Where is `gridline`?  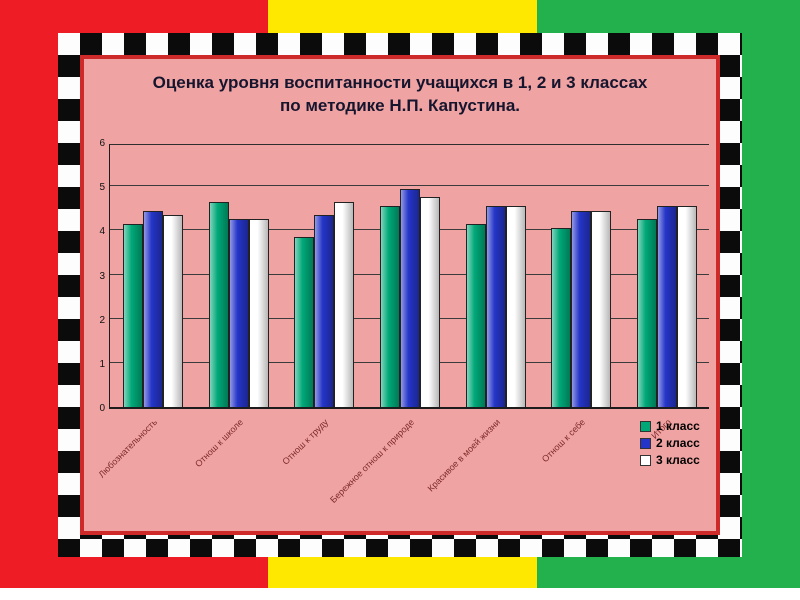
gridline is located at coordinates (409, 186).